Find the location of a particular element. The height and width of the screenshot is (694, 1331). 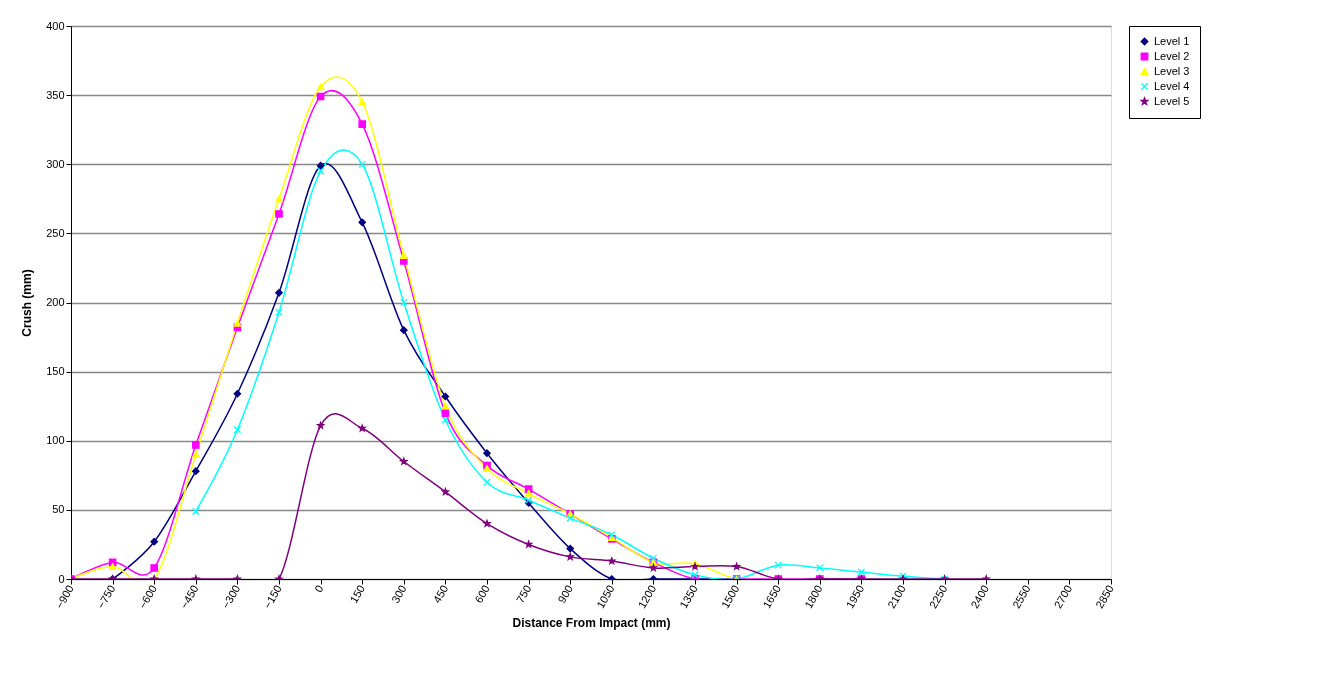

x-tick-label: 600 is located at coordinates (482, 594).